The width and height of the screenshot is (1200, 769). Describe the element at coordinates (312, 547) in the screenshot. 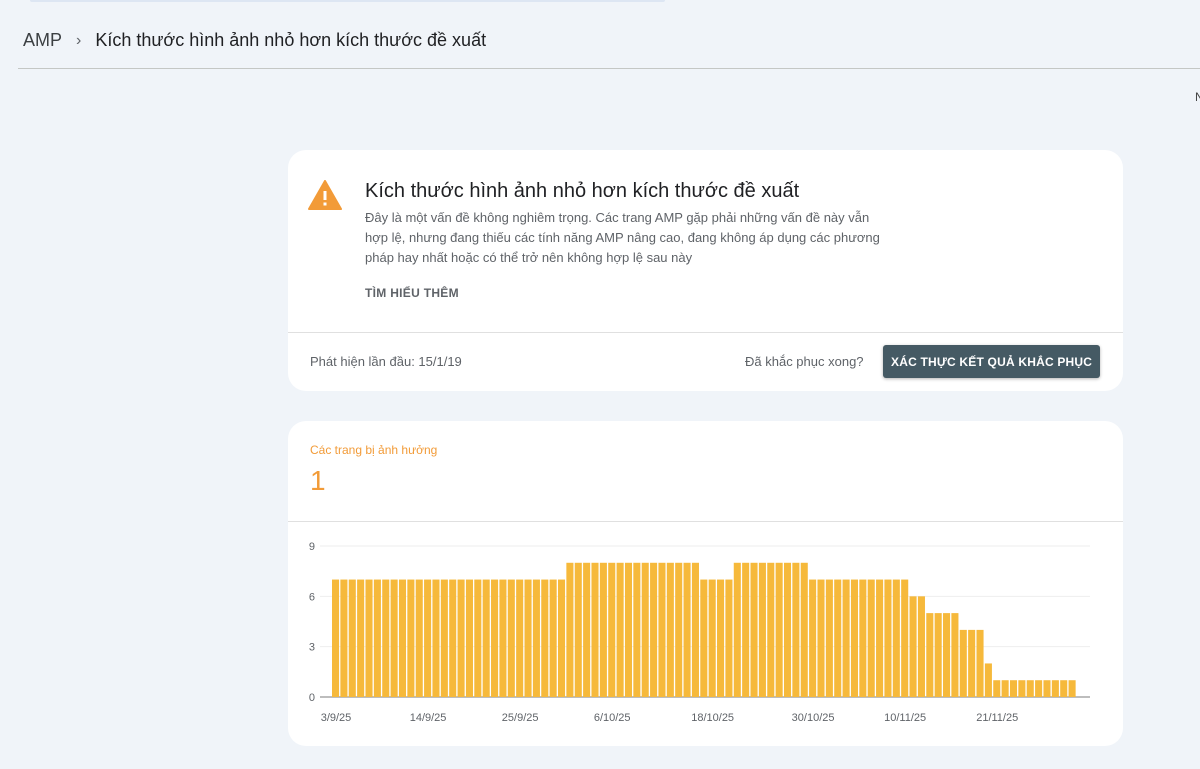

I see `y-tick-label: 9` at that location.